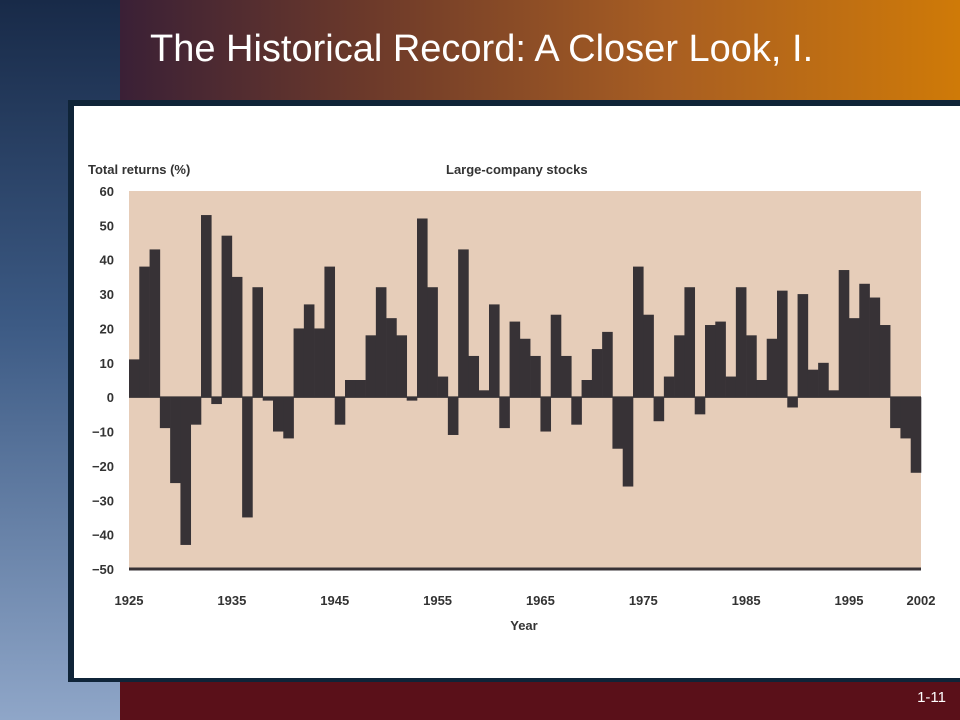 The image size is (960, 720). Describe the element at coordinates (885, 361) in the screenshot. I see `bar-1999` at that location.